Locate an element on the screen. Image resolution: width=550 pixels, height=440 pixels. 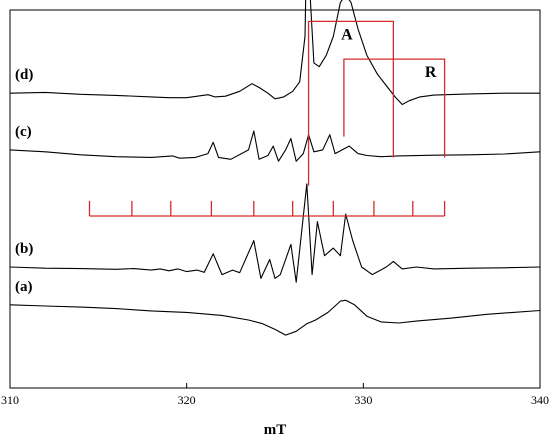
curve-label: (b) is located at coordinates (24, 249).